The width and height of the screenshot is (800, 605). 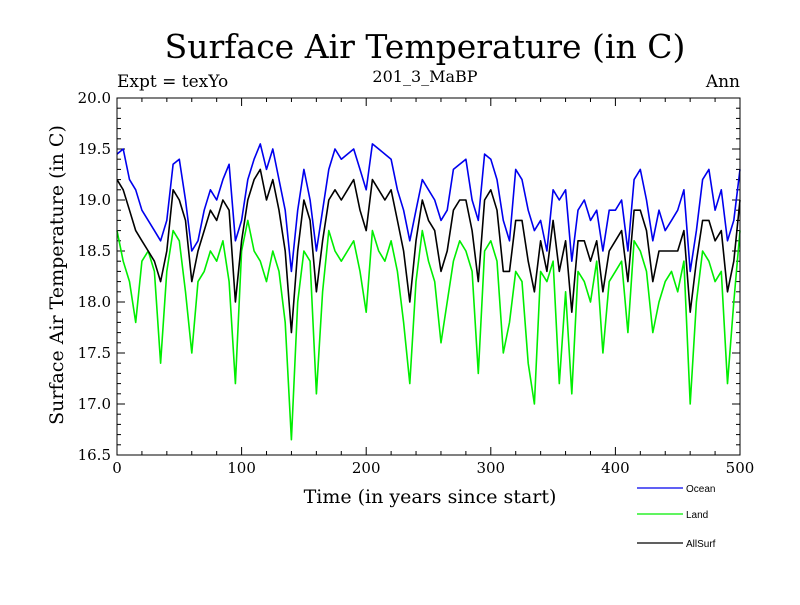 I want to click on x-tick-label: 100, so click(x=241, y=468).